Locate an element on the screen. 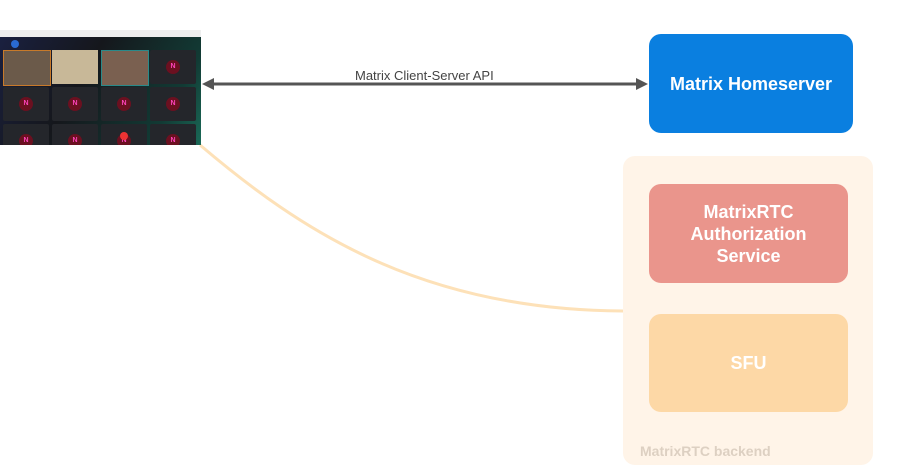 The height and width of the screenshot is (466, 909). authorization-service-box: MatrixRTC Authorization Service is located at coordinates (748, 233).